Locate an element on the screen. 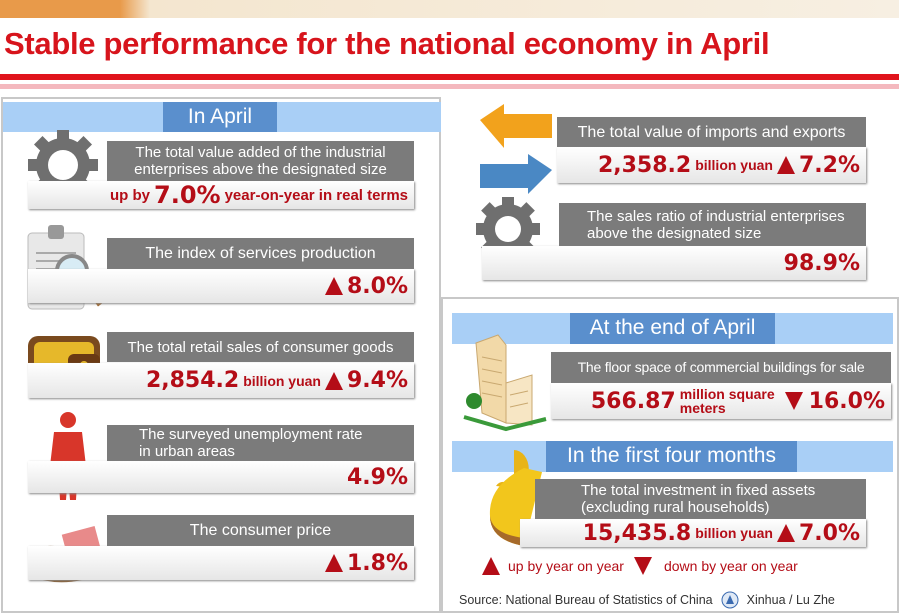 This screenshot has height=613, width=899. floor-space-unit-line1: million square is located at coordinates (727, 394).